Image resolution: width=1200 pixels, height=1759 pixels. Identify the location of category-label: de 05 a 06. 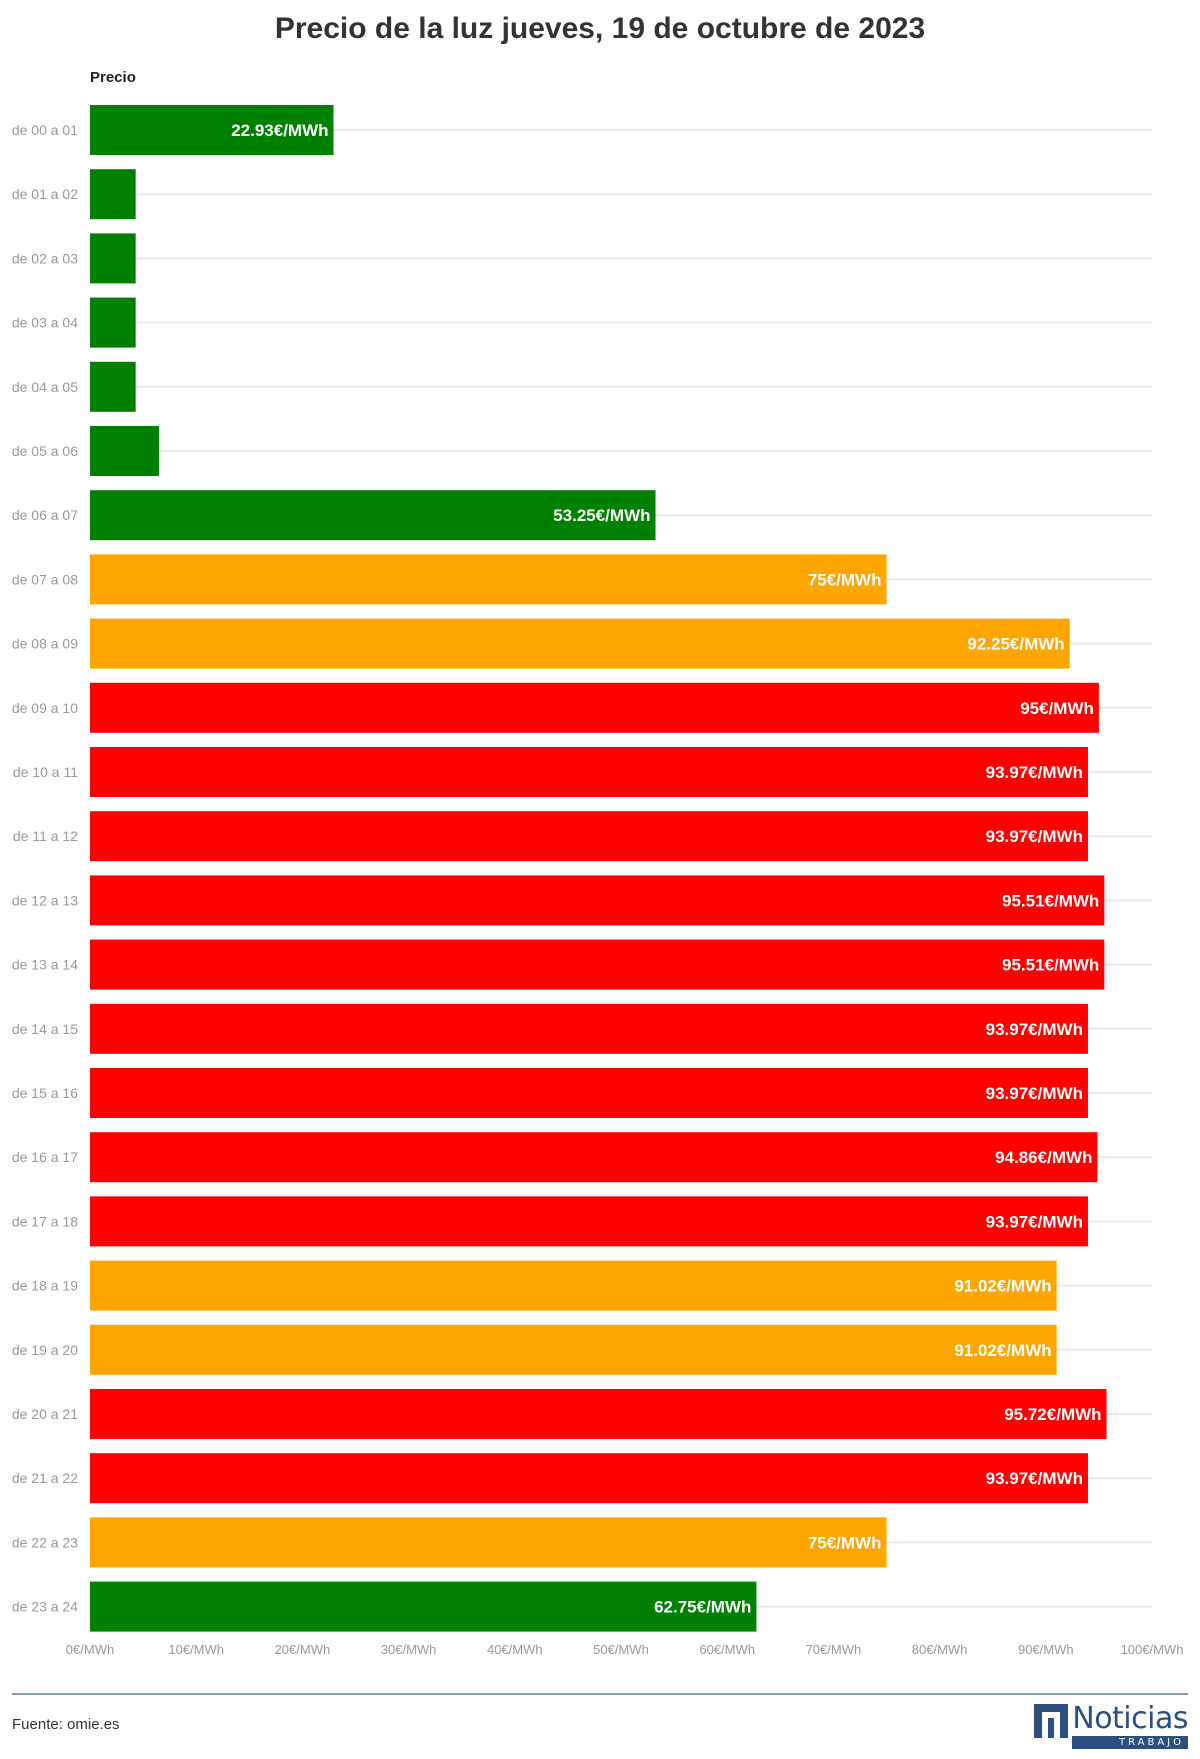
(45, 451).